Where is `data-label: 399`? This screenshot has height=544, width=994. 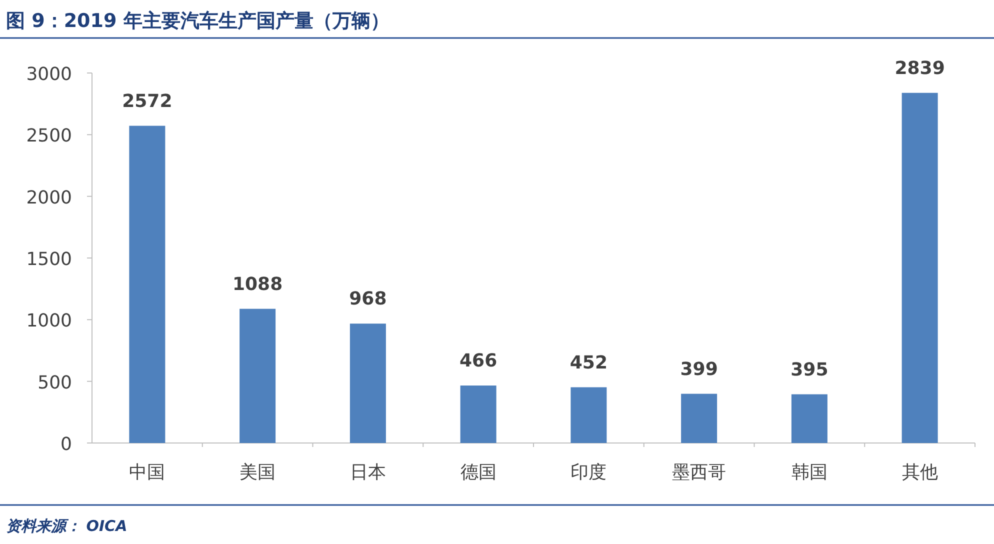 data-label: 399 is located at coordinates (699, 369).